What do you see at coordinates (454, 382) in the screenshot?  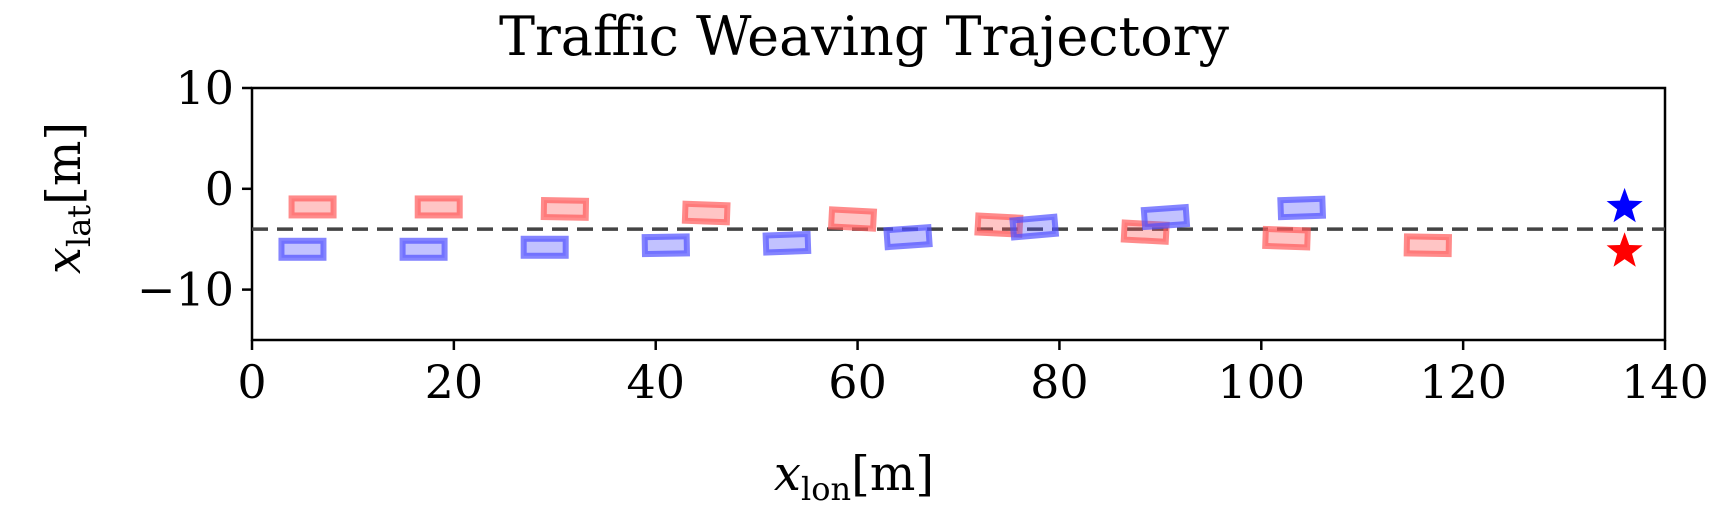 I see `x-tick-label-20: 20` at bounding box center [454, 382].